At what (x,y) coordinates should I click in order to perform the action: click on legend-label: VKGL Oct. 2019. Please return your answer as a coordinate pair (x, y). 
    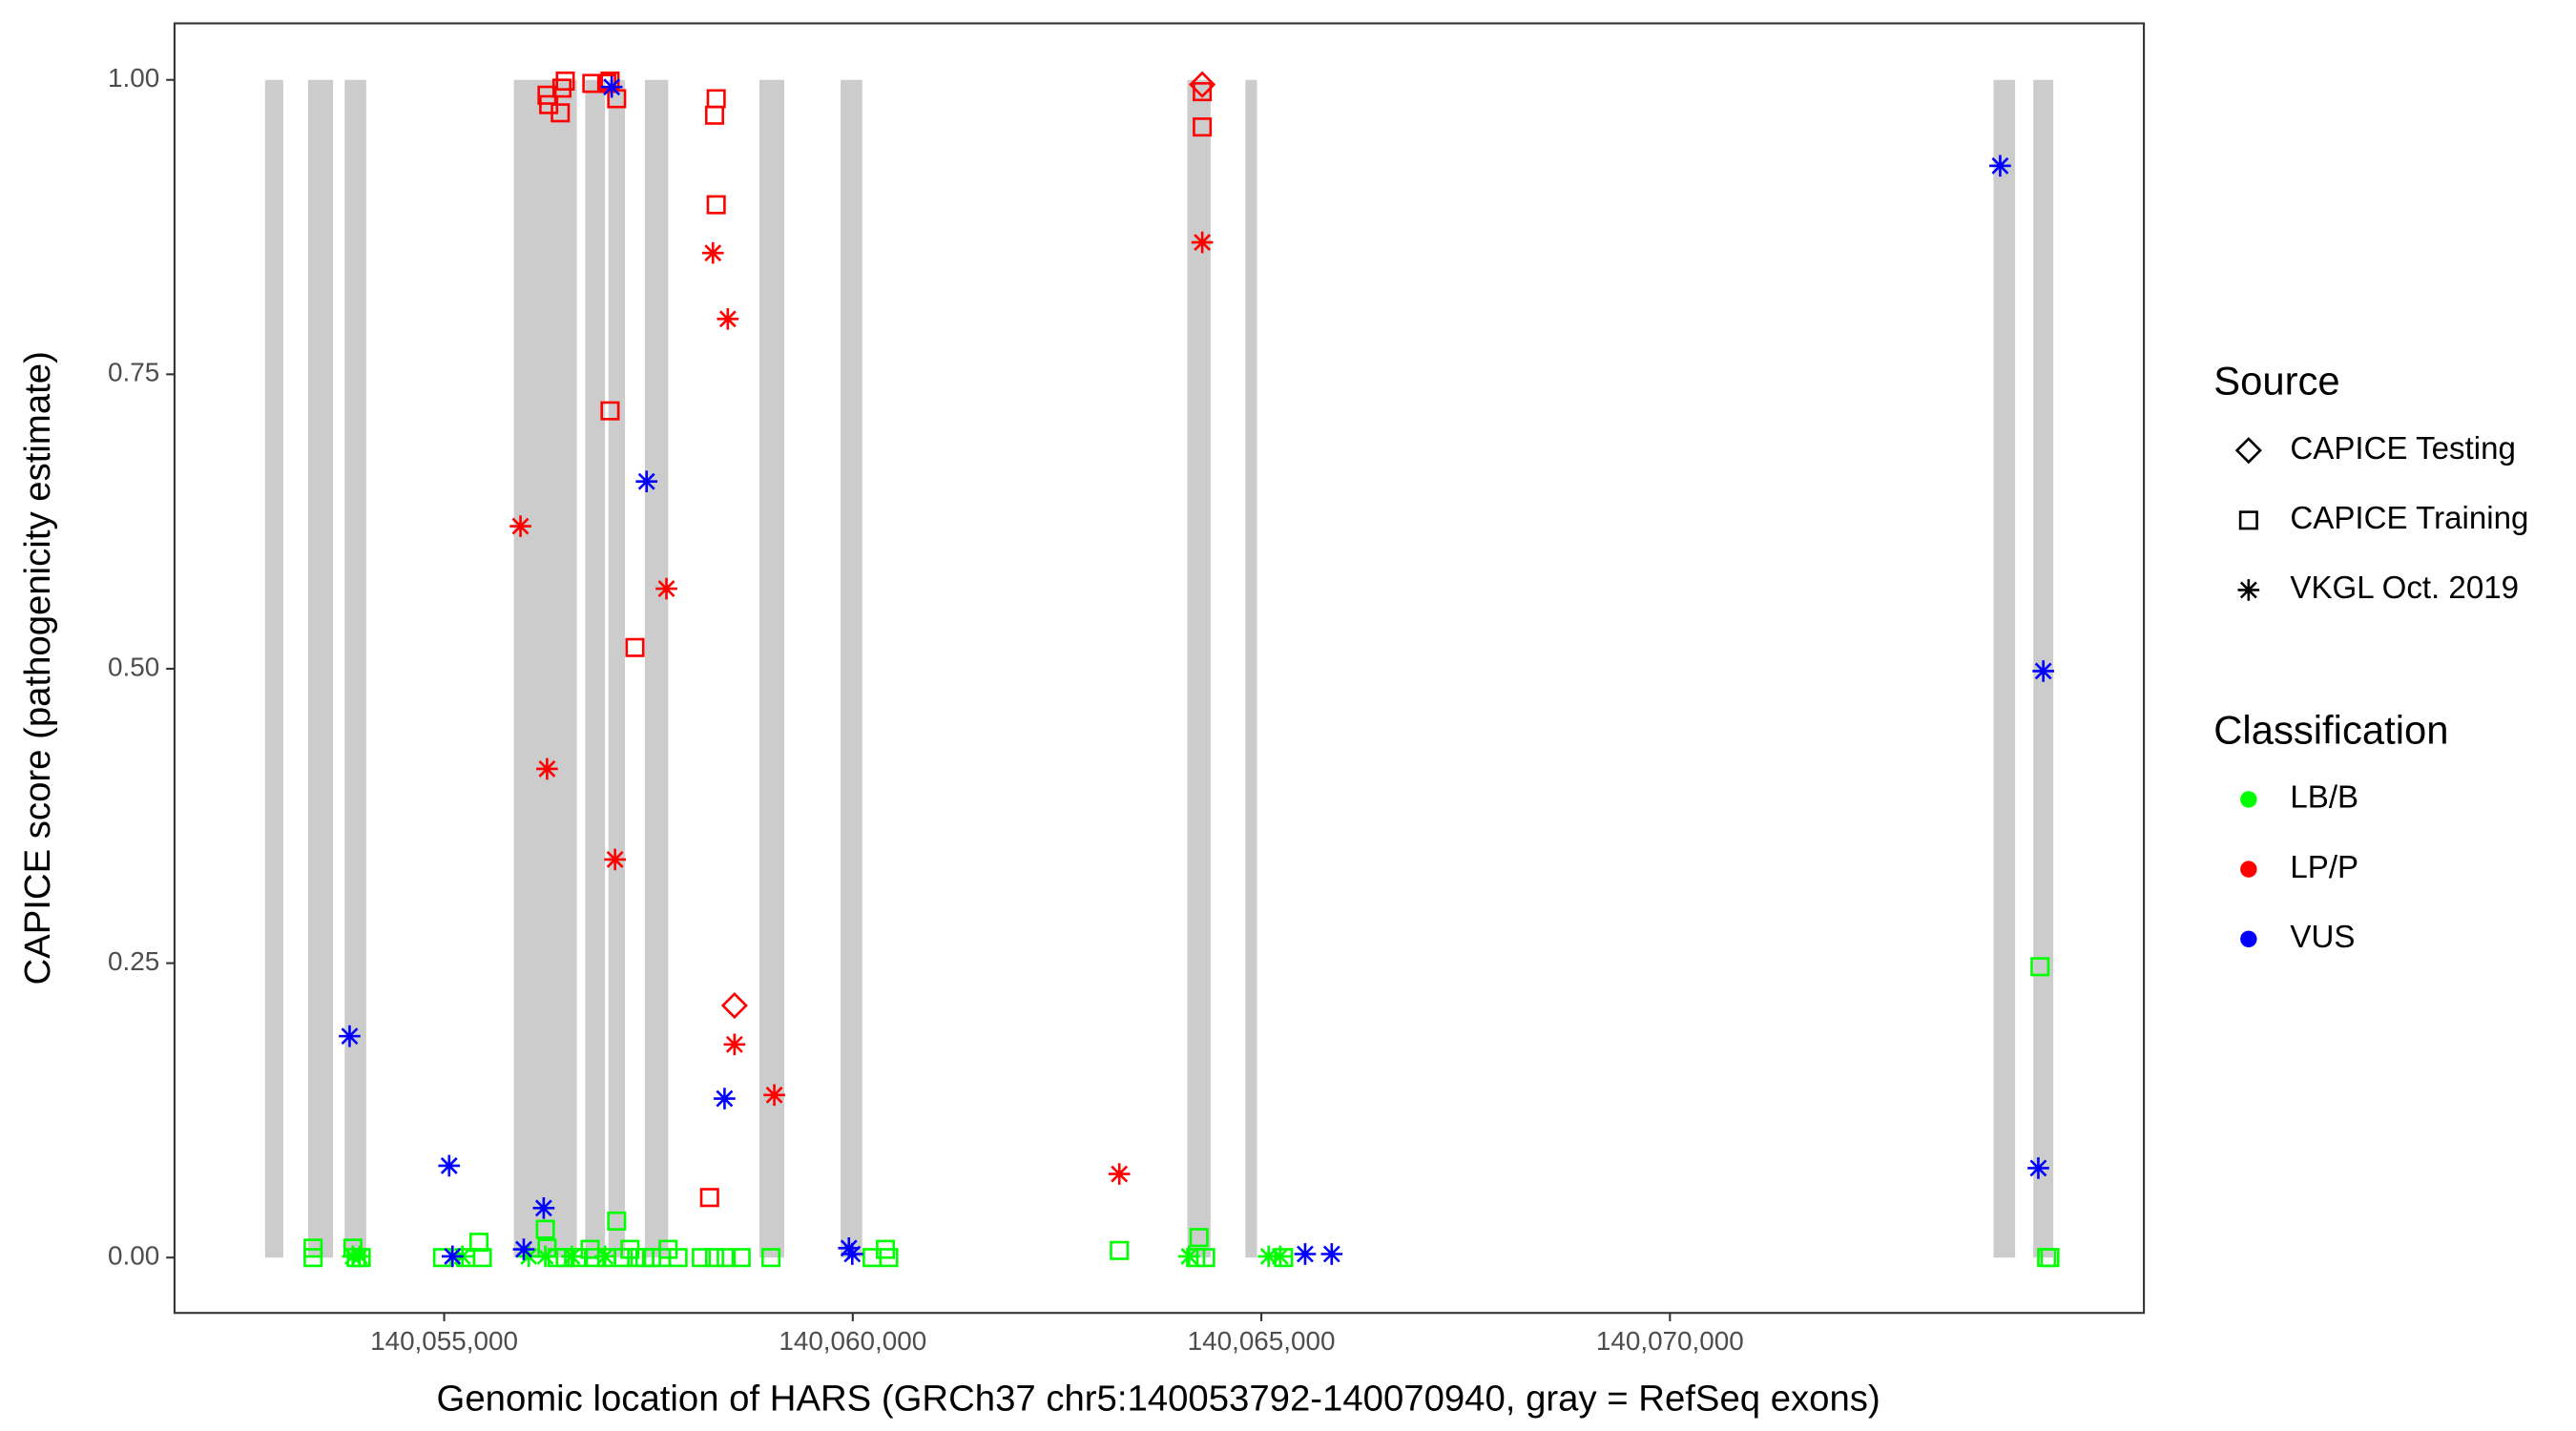
    Looking at the image, I should click on (2404, 588).